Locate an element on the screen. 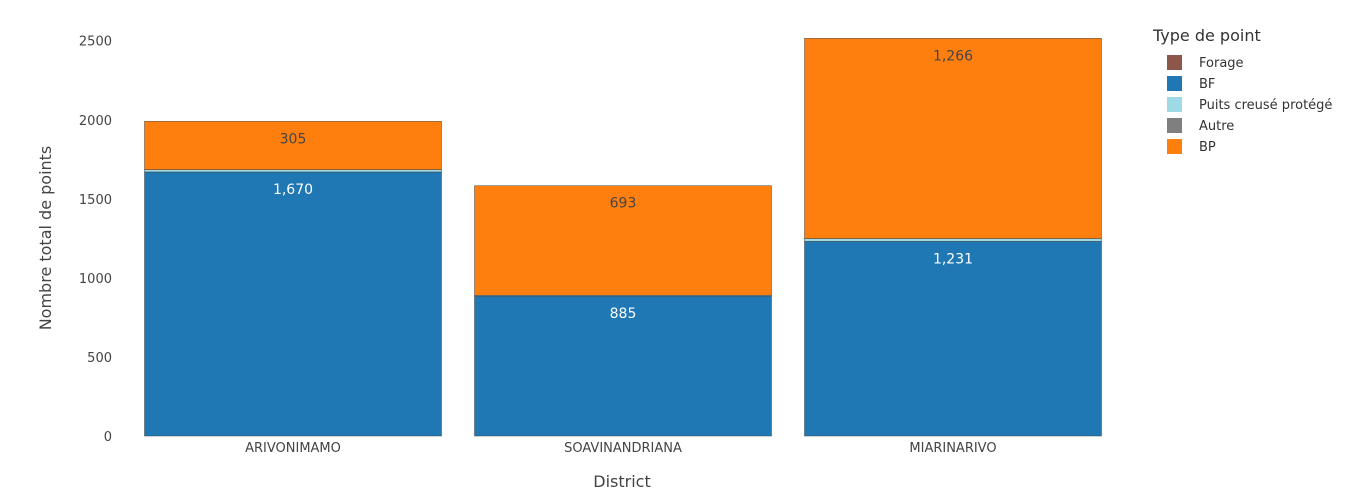 This screenshot has height=494, width=1362. bar-value-label: 1,670 is located at coordinates (293, 190).